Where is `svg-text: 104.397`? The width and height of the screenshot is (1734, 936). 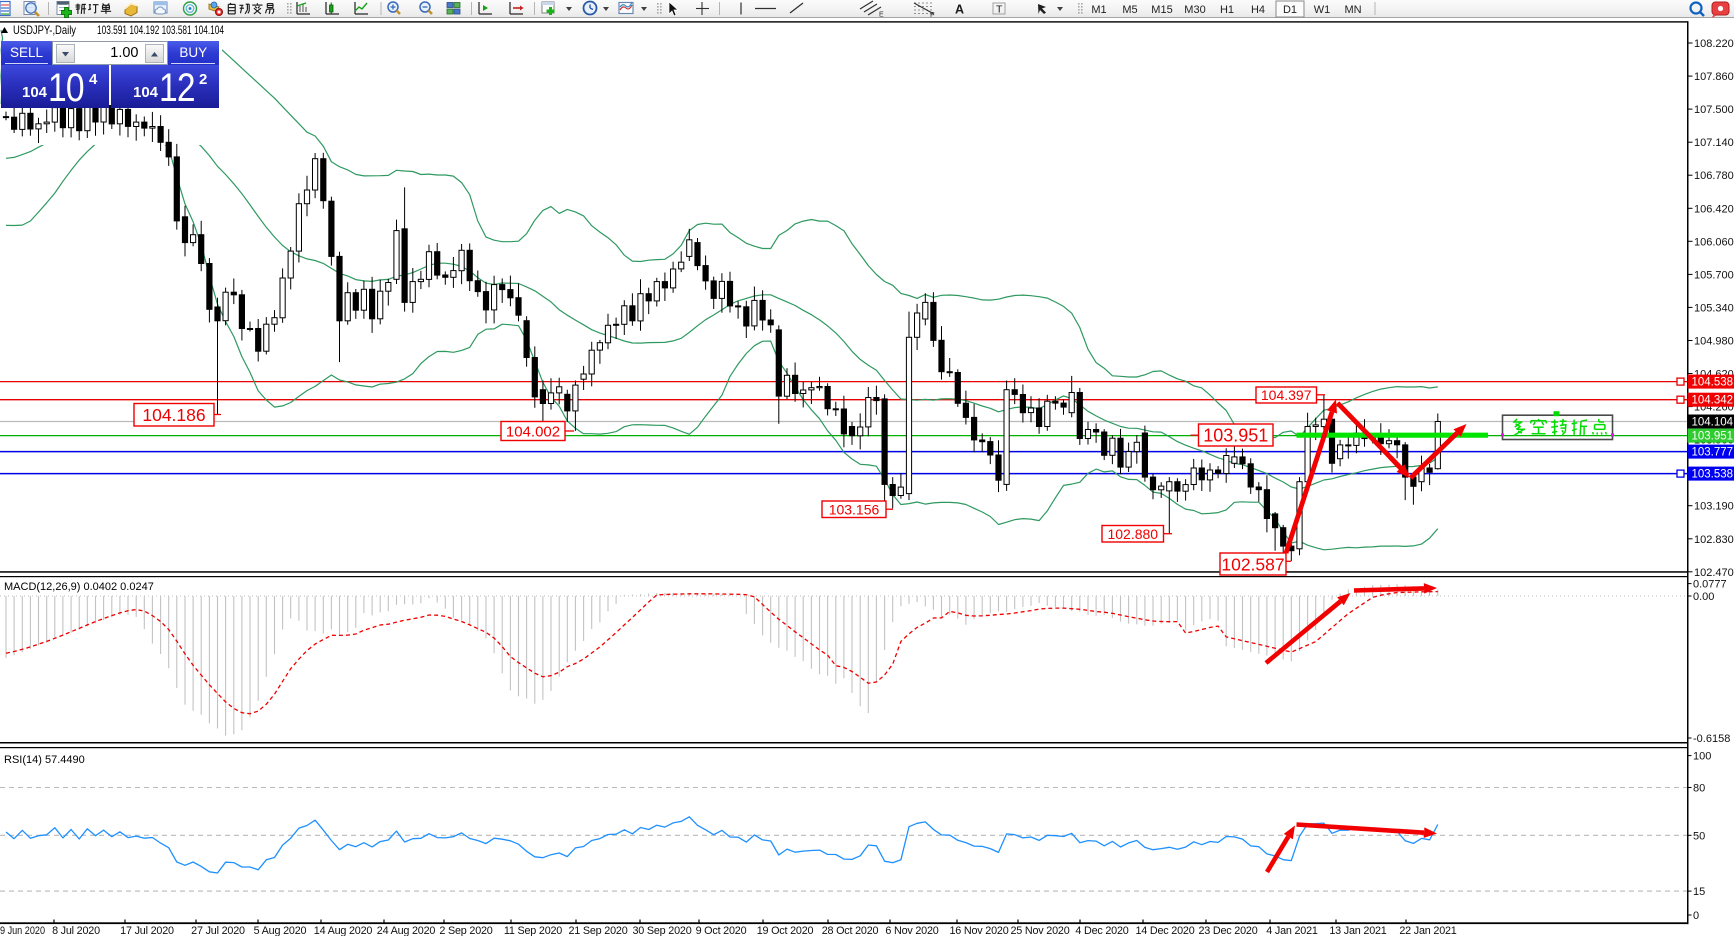 svg-text: 104.397 is located at coordinates (1286, 395).